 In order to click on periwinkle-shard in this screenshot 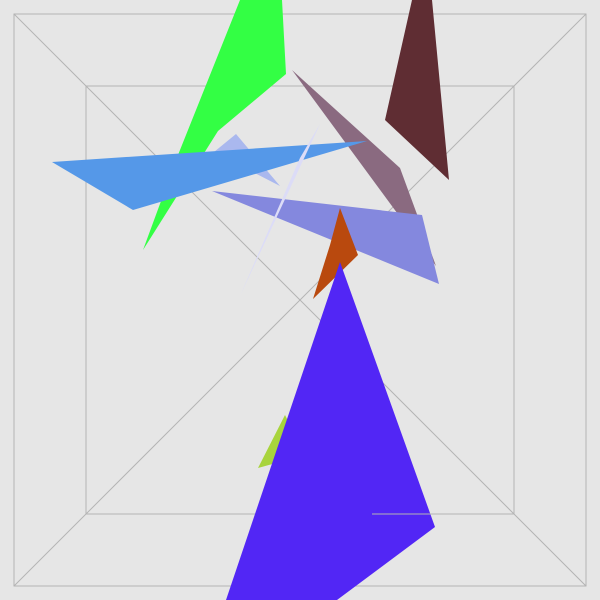, I will do `click(325, 237)`.